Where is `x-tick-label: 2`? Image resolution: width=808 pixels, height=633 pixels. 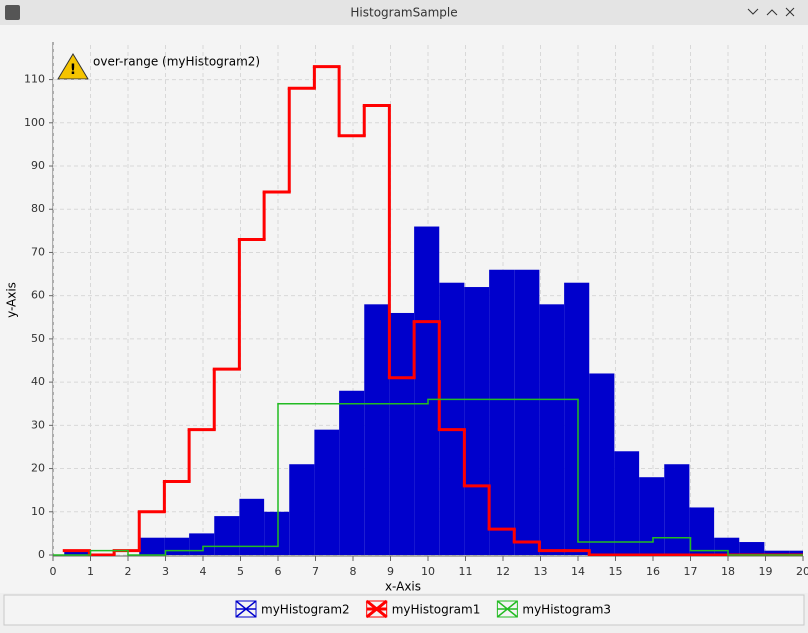 x-tick-label: 2 is located at coordinates (128, 571).